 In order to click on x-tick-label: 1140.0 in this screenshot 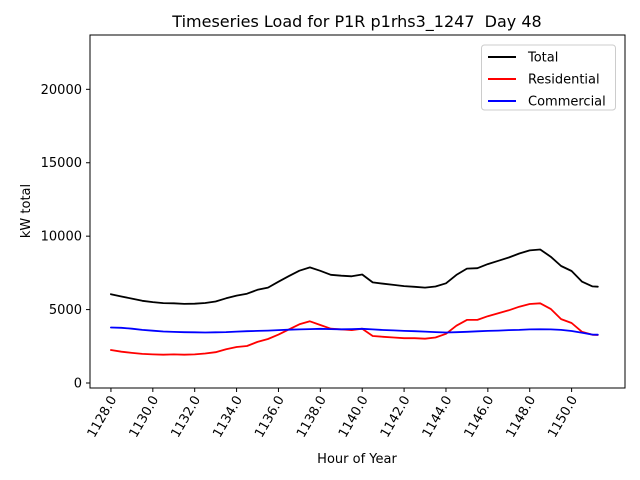, I will do `click(354, 417)`.